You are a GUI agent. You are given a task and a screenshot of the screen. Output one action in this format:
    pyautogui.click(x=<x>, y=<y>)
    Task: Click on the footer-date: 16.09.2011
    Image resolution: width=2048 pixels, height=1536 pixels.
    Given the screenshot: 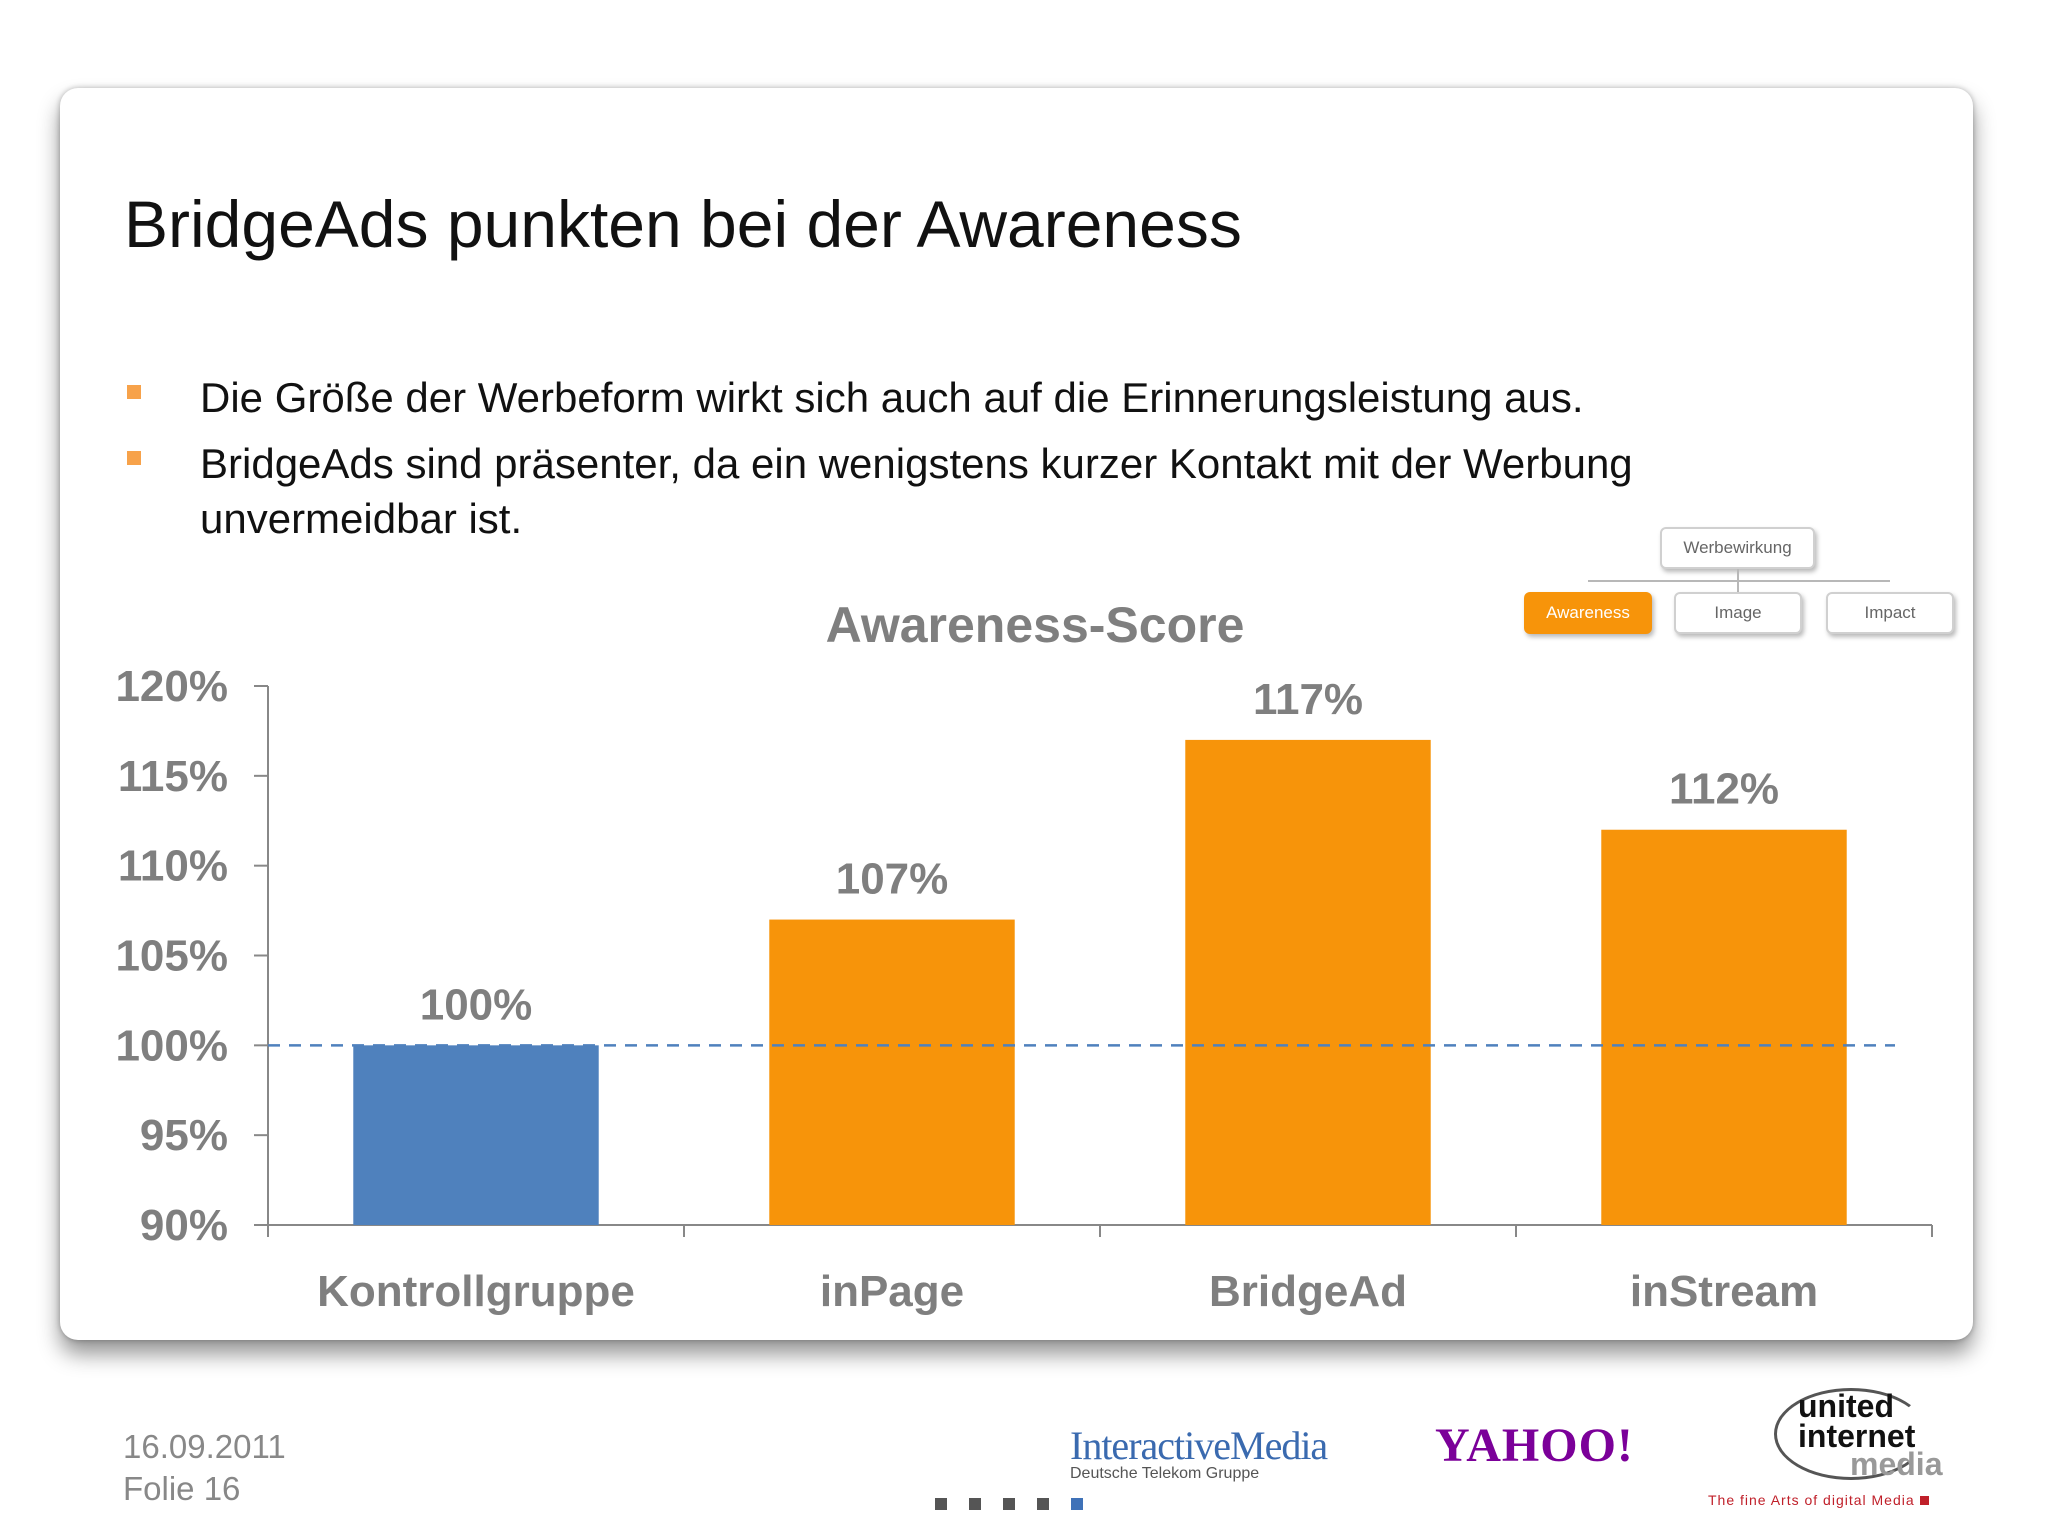 What is the action you would take?
    pyautogui.click(x=204, y=1446)
    